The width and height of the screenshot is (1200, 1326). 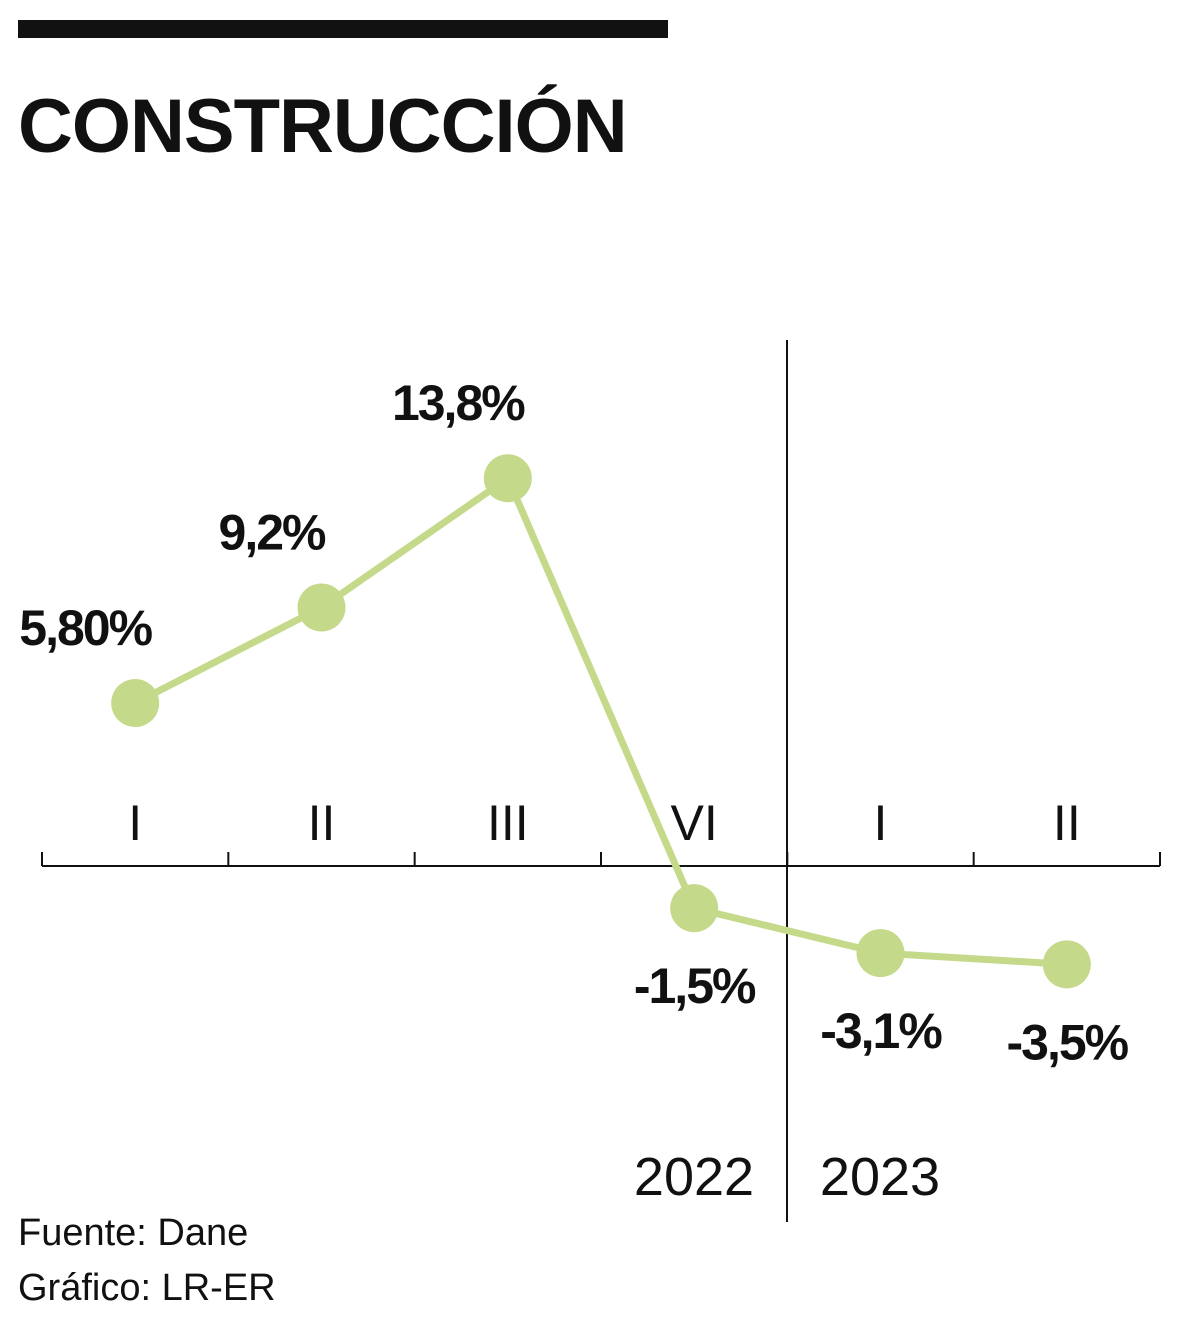 What do you see at coordinates (343, 29) in the screenshot?
I see `title-bar` at bounding box center [343, 29].